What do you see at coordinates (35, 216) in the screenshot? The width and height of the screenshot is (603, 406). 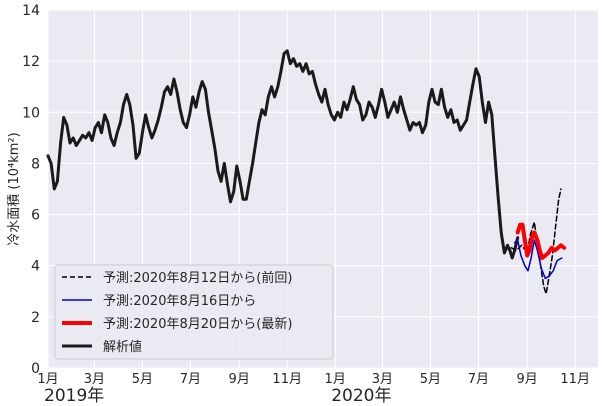 I see `y-tick-label: 6` at bounding box center [35, 216].